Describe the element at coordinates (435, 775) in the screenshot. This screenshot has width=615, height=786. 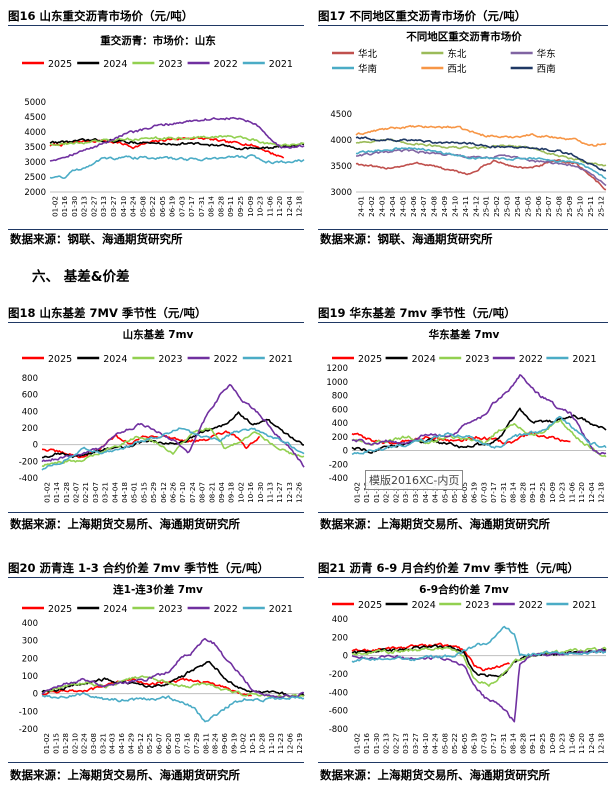
I see `fig21-source: 数据来源：上海期货交易所、海通期货研究所` at that location.